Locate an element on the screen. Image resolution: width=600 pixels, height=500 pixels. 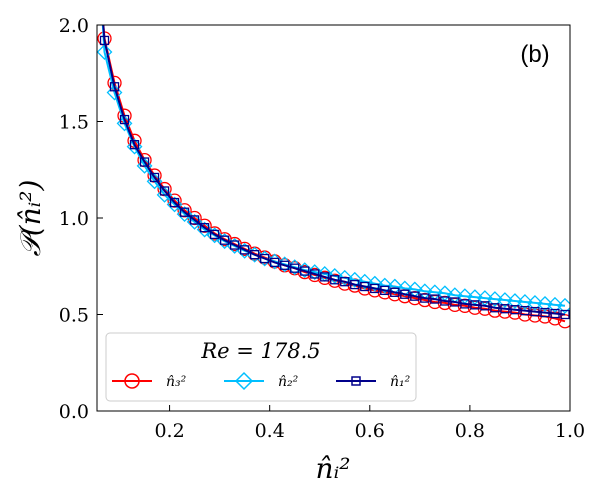
y-tick-label: 1.5 is located at coordinates (74, 123).